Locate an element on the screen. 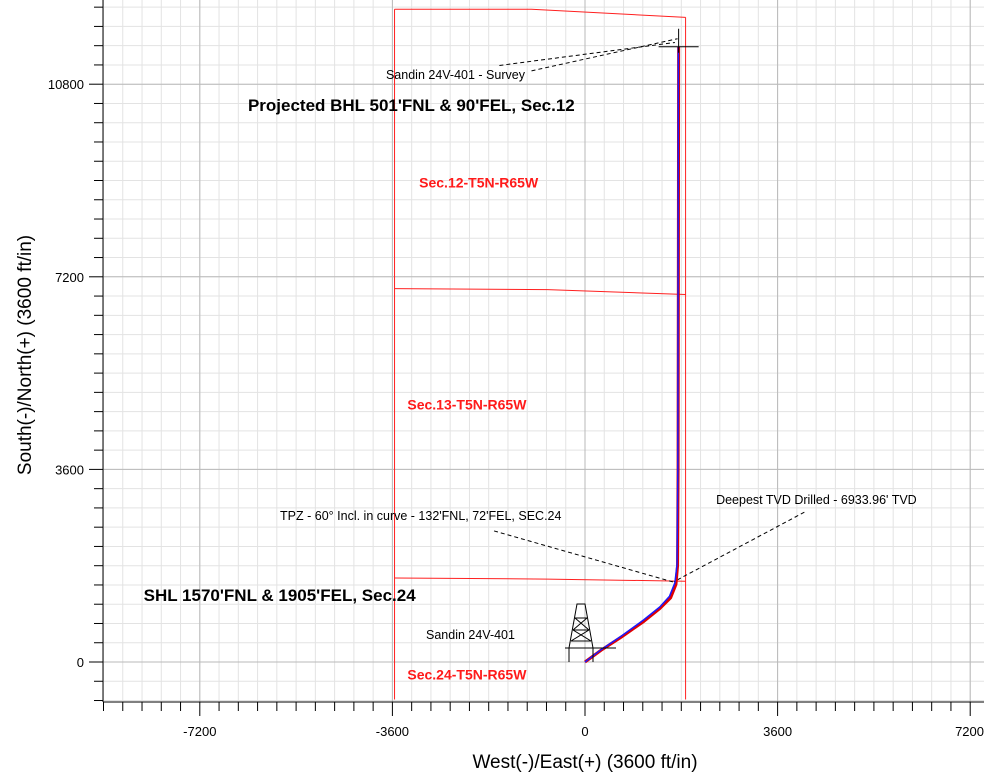 The width and height of the screenshot is (984, 775). annotation-label: Deepest TVD Drilled - 6933.96' TVD is located at coordinates (816, 500).